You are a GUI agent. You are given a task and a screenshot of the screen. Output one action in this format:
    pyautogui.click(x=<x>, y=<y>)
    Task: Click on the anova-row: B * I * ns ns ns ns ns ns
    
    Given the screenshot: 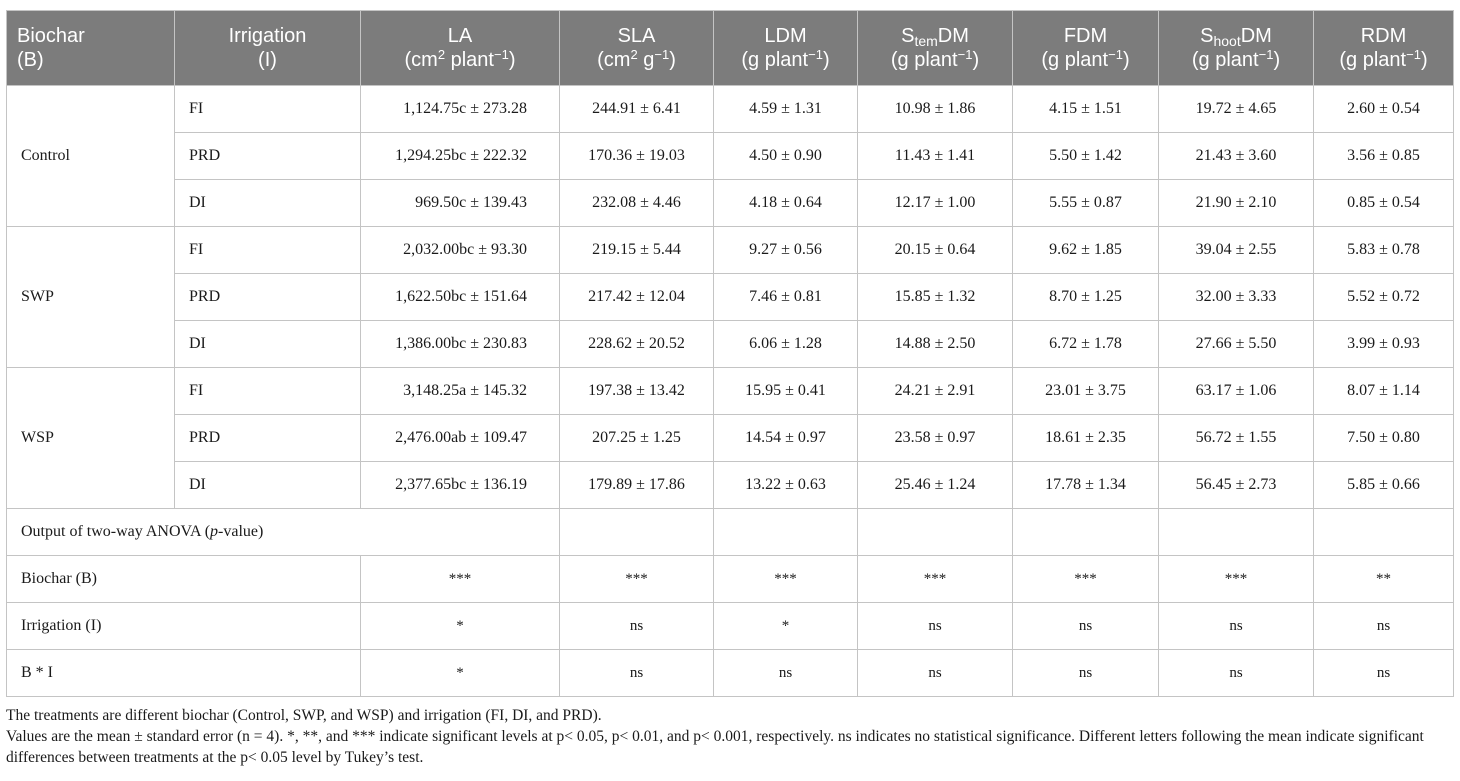 What is the action you would take?
    pyautogui.click(x=730, y=673)
    